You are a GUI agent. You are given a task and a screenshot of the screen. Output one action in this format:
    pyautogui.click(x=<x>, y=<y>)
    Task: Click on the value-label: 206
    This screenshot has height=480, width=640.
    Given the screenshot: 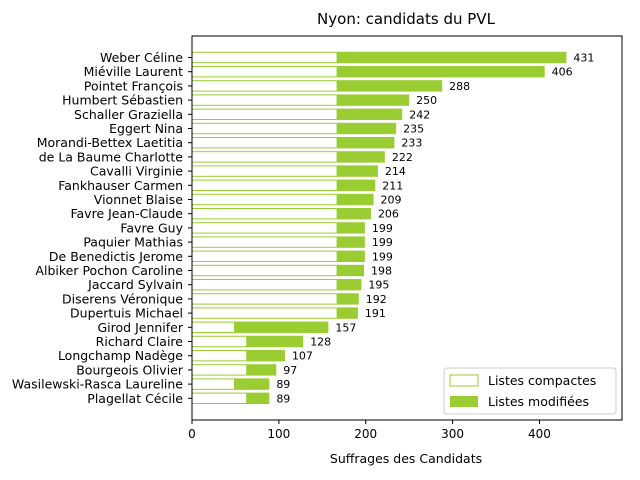 What is the action you would take?
    pyautogui.click(x=388, y=214)
    